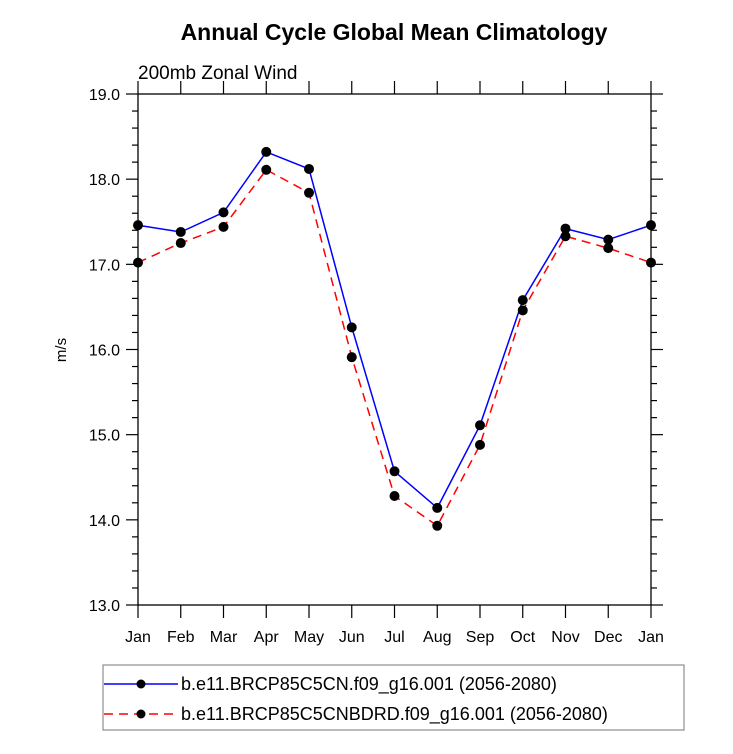 Image resolution: width=733 pixels, height=754 pixels. What do you see at coordinates (104, 95) in the screenshot?
I see `y-tick-label: 19.0` at bounding box center [104, 95].